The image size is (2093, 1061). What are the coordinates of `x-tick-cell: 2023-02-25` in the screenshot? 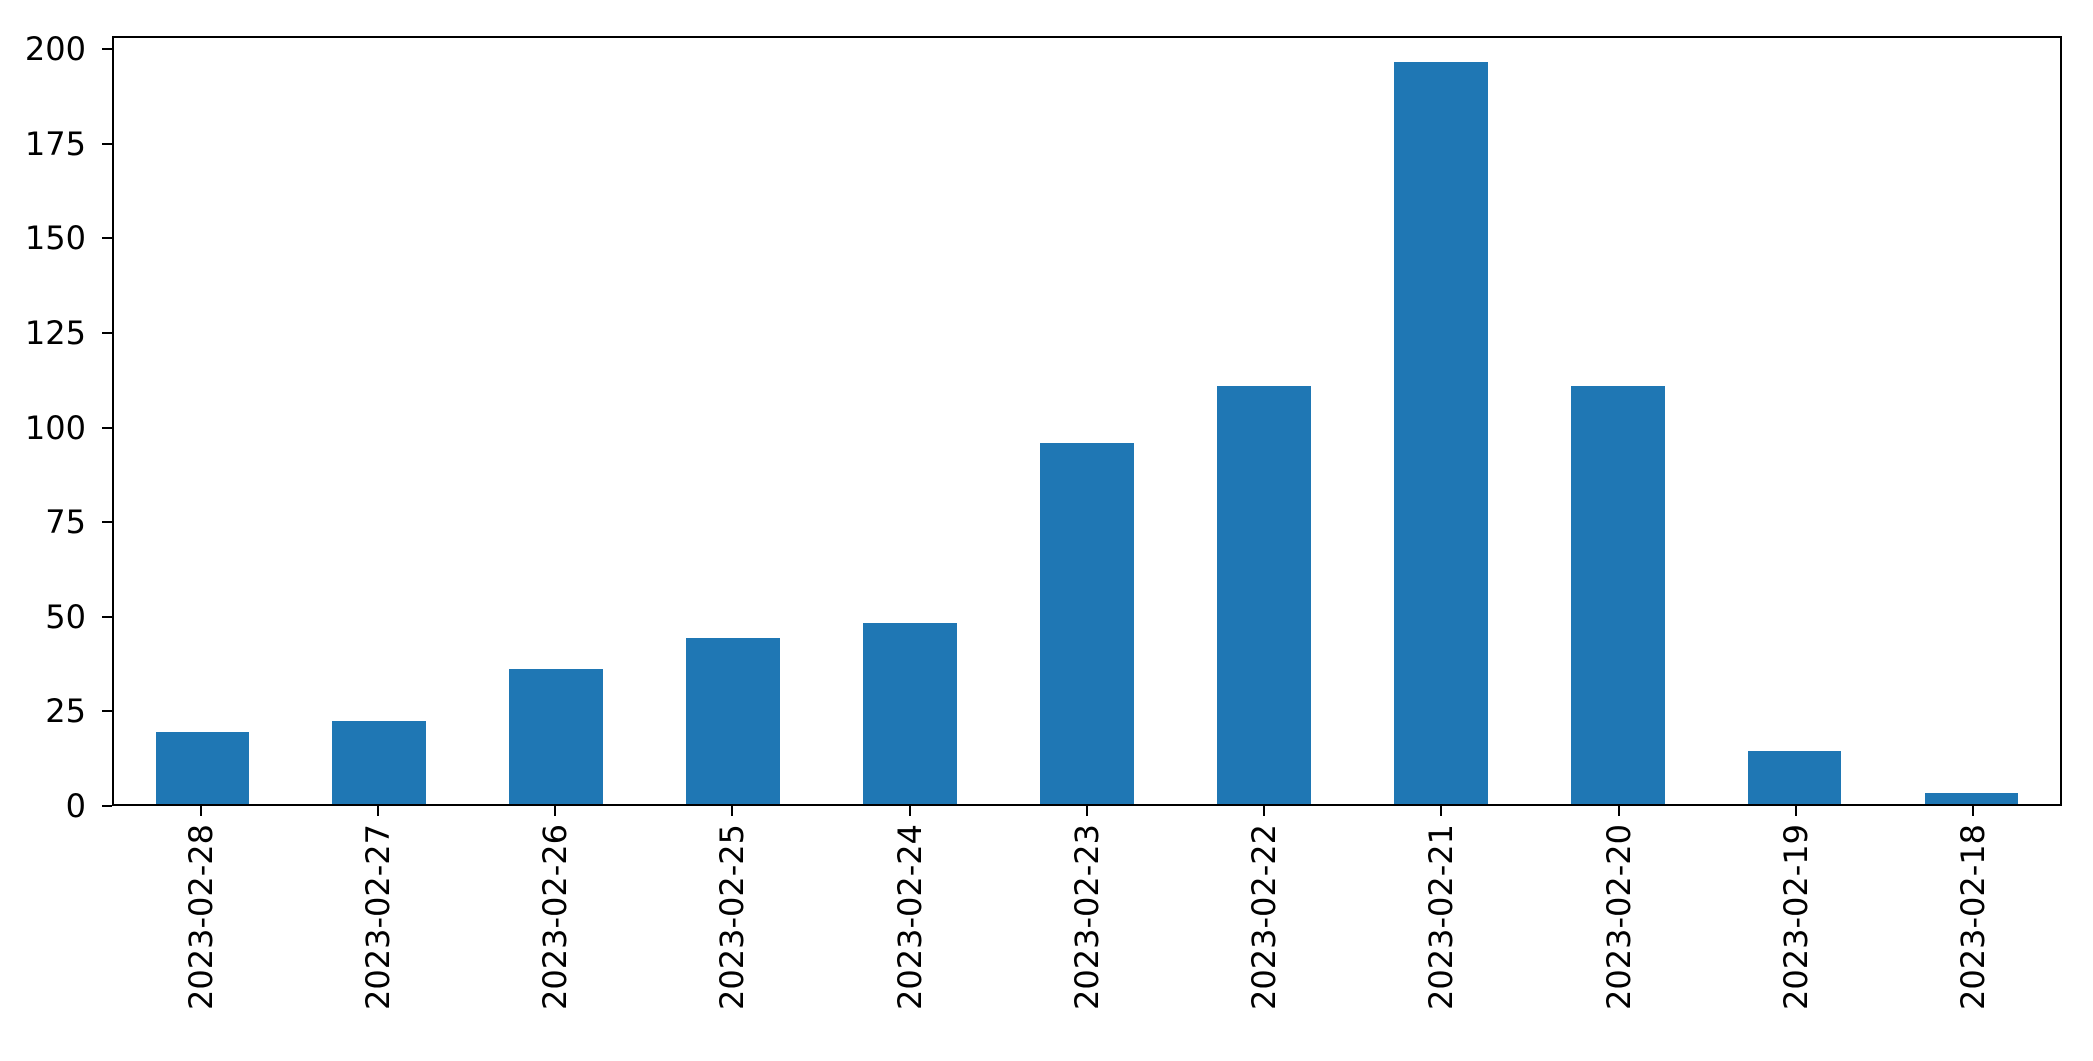 It's located at (732, 908).